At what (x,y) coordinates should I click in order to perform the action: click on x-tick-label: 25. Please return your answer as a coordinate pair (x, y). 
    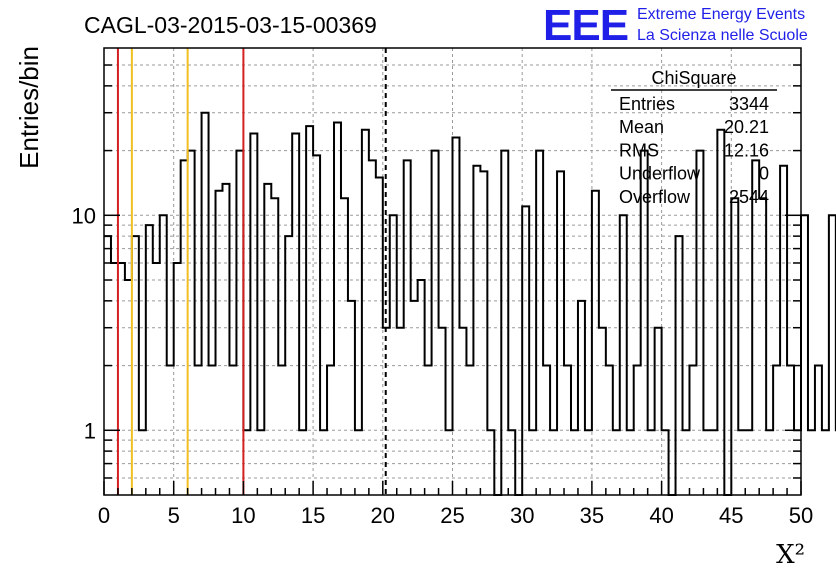
    Looking at the image, I should click on (452, 515).